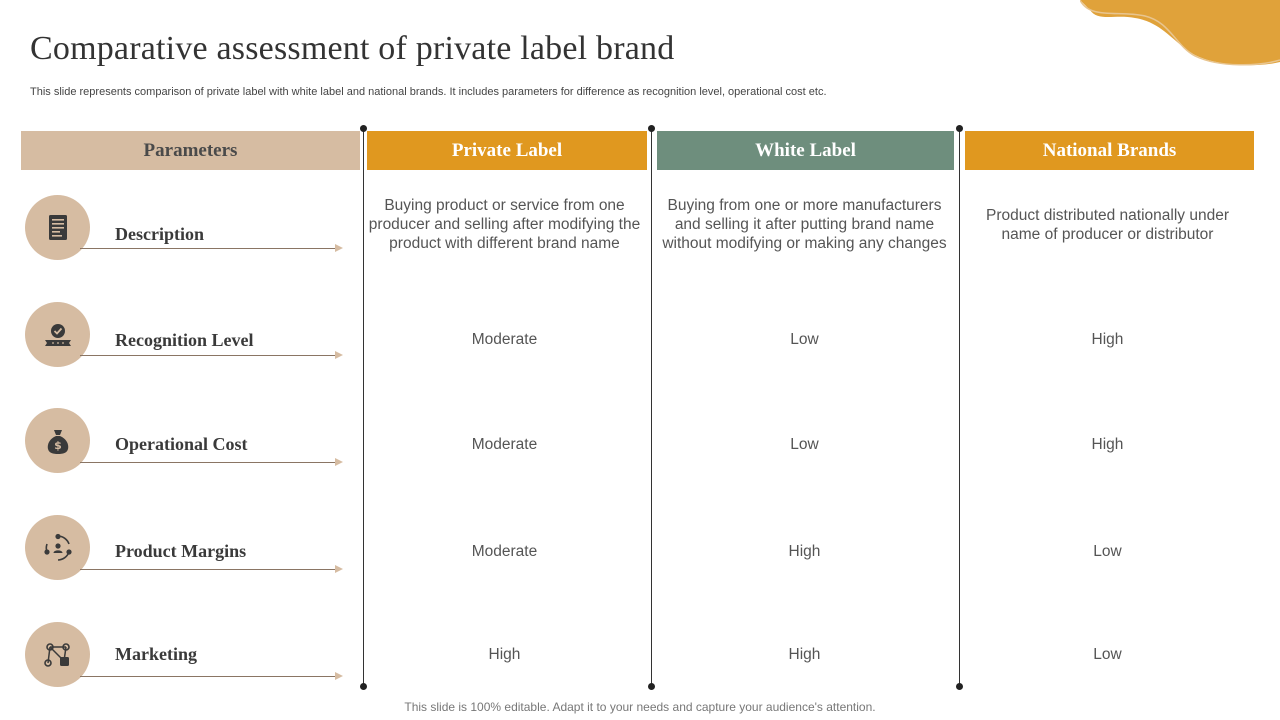 This screenshot has height=720, width=1280. I want to click on decorative-blob, so click(1180, 33).